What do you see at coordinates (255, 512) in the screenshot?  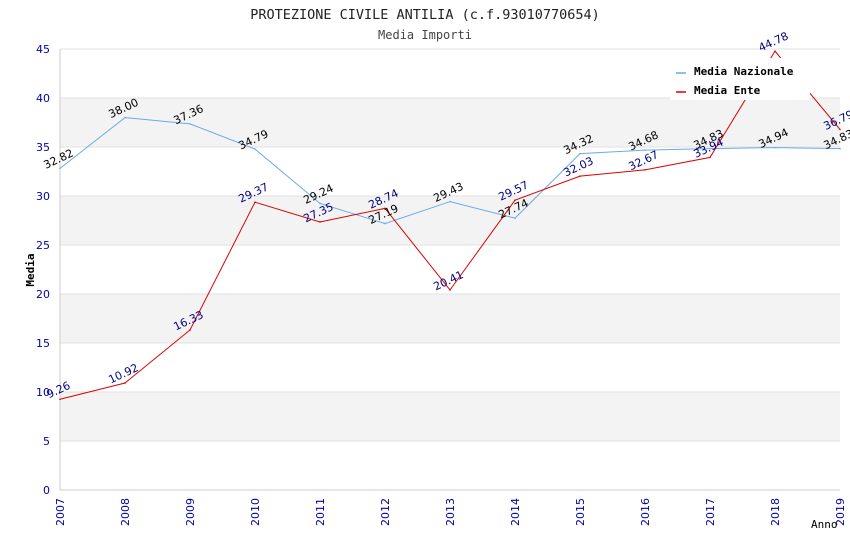 I see `x-tick-label: 2010` at bounding box center [255, 512].